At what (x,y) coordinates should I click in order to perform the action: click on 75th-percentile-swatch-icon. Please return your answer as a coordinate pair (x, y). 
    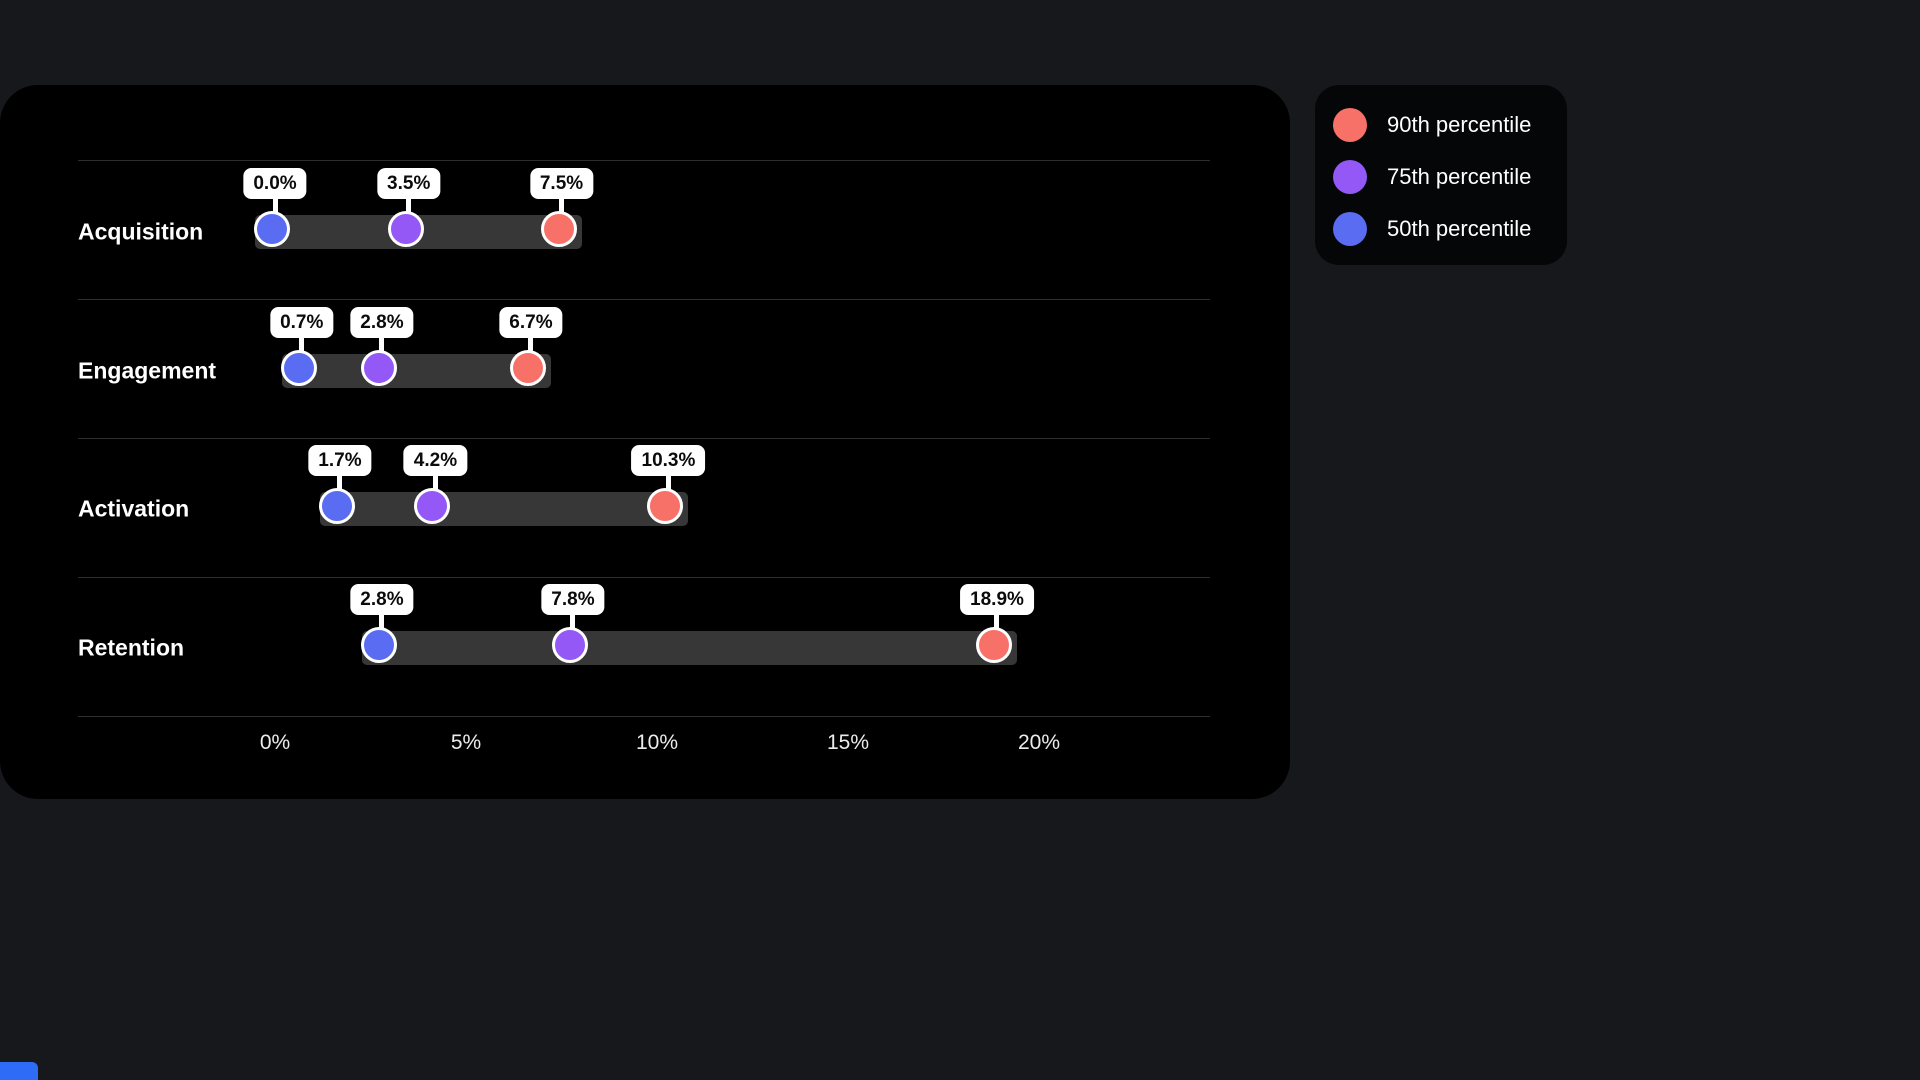
    Looking at the image, I should click on (1350, 177).